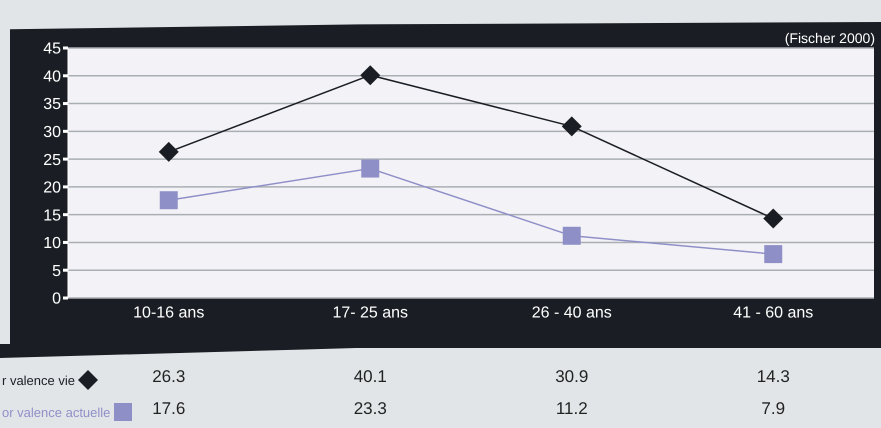 The height and width of the screenshot is (428, 881). I want to click on y-tick-label: 40, so click(52, 77).